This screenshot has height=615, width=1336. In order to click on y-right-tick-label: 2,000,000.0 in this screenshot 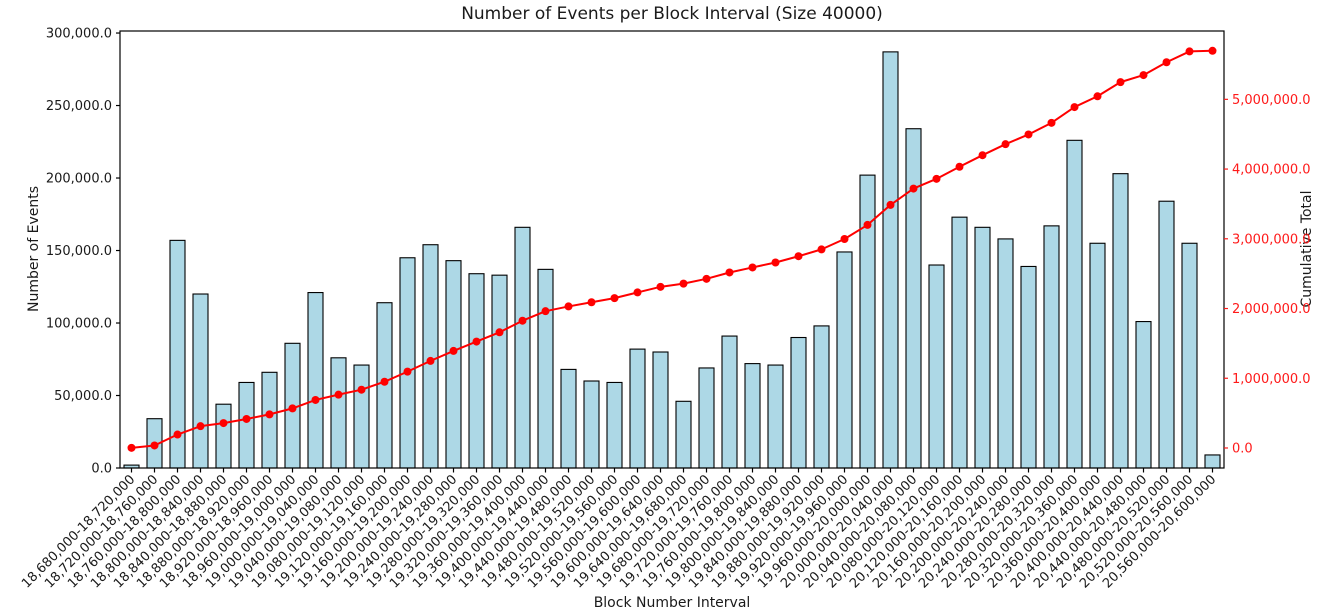, I will do `click(1271, 309)`.